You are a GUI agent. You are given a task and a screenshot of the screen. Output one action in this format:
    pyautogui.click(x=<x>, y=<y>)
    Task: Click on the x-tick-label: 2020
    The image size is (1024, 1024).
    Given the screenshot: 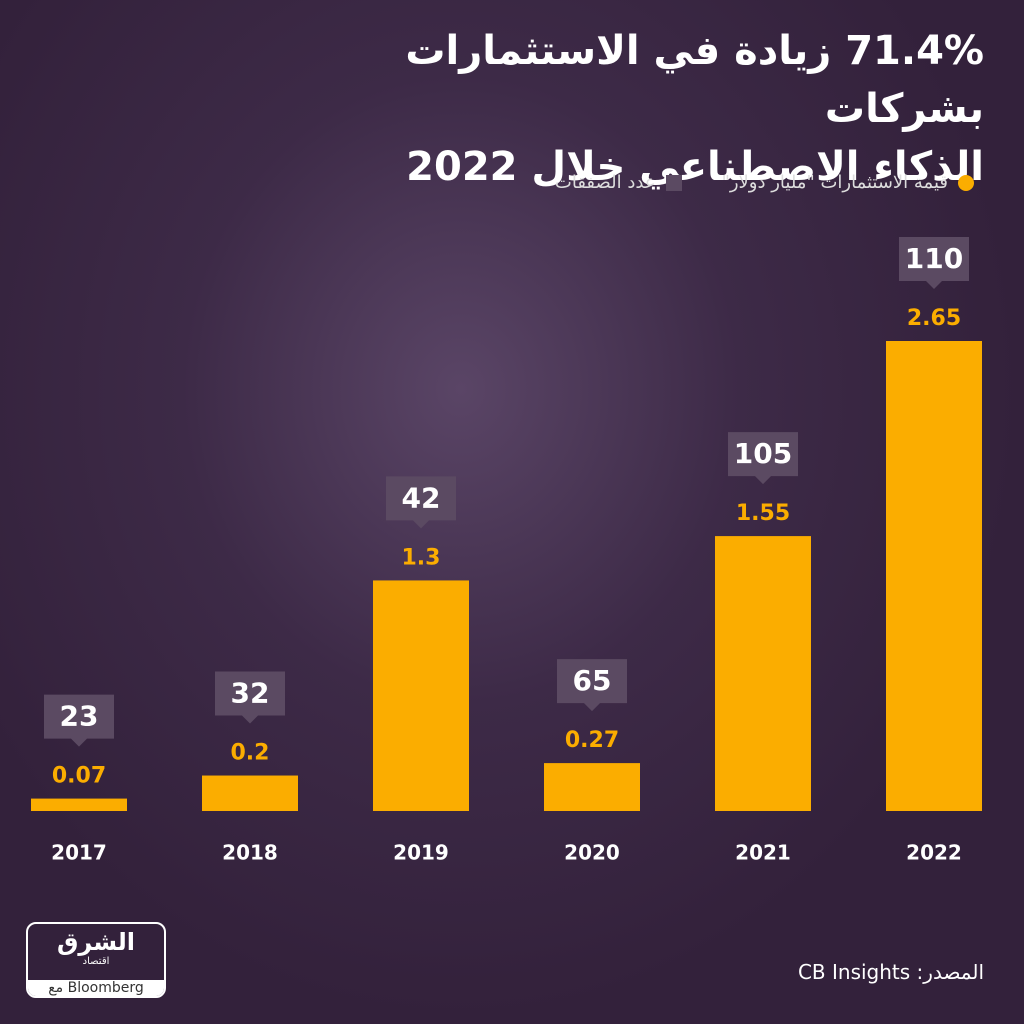 What is the action you would take?
    pyautogui.click(x=592, y=853)
    